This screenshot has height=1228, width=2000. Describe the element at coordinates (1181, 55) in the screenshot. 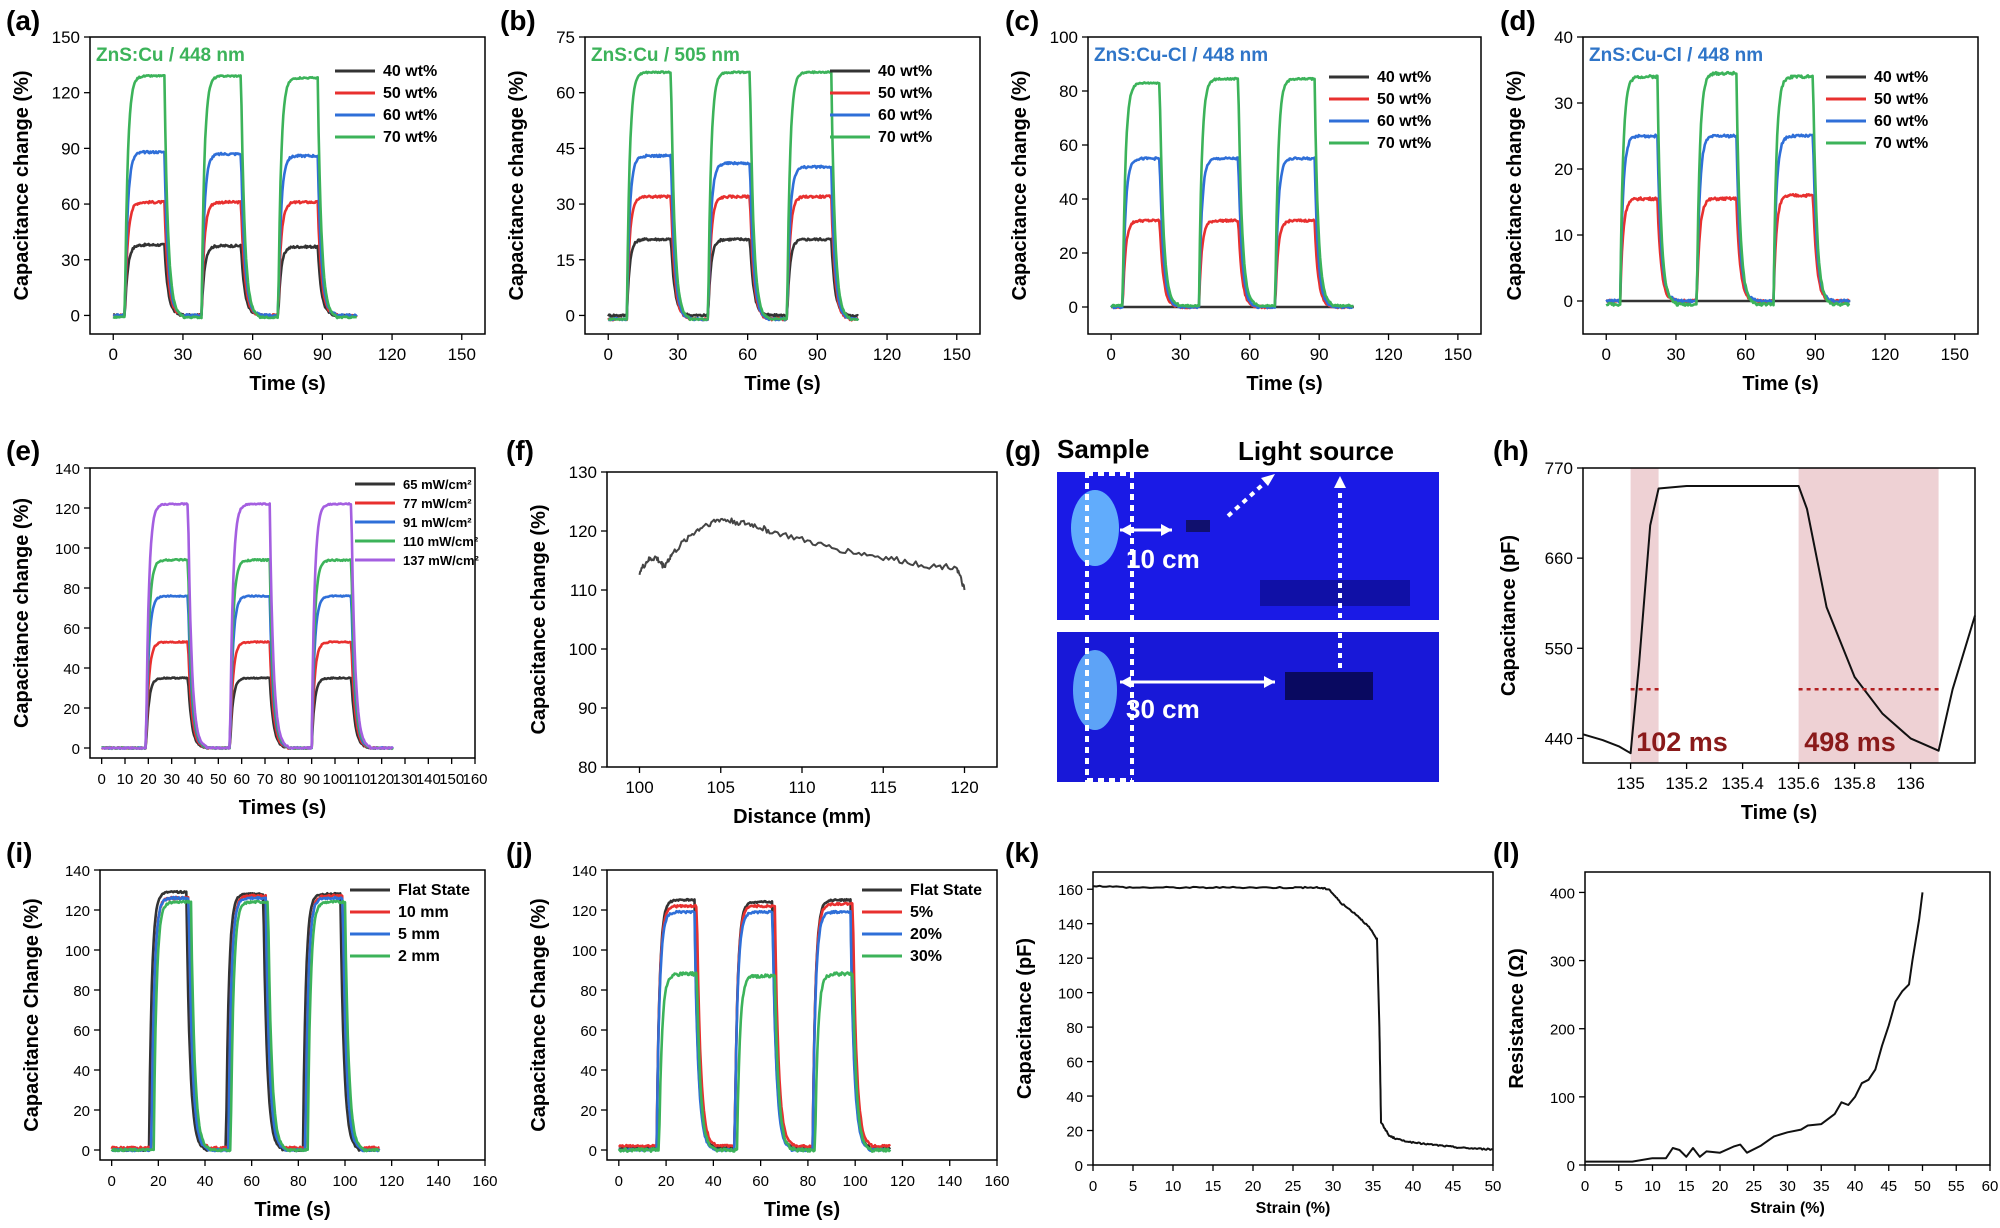

I see `chart-title: ZnS:Cu-Cl / 448 nm` at that location.